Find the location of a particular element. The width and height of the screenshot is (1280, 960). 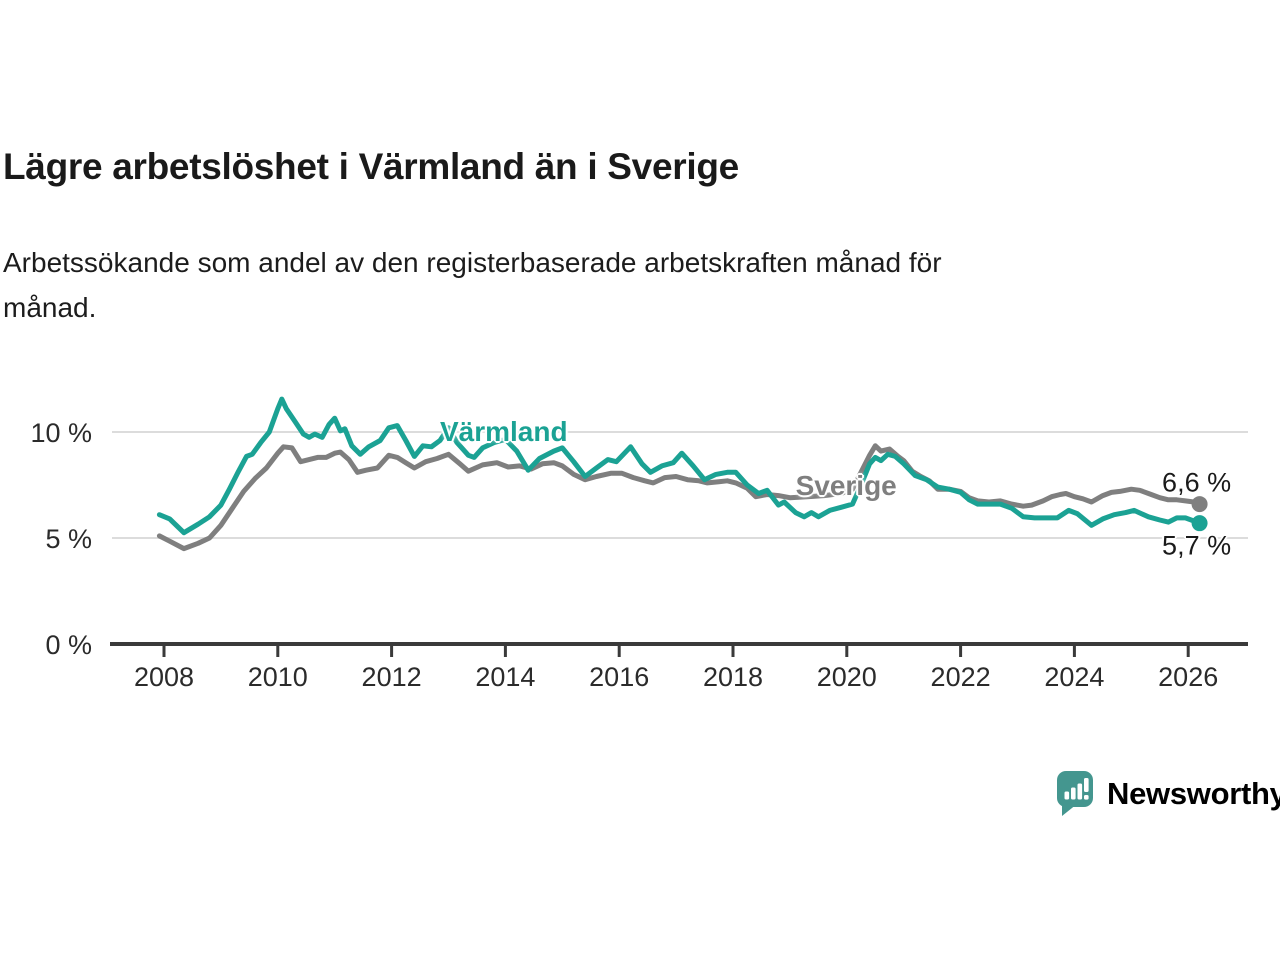

x-axis-tick-label: 2010 is located at coordinates (278, 677).